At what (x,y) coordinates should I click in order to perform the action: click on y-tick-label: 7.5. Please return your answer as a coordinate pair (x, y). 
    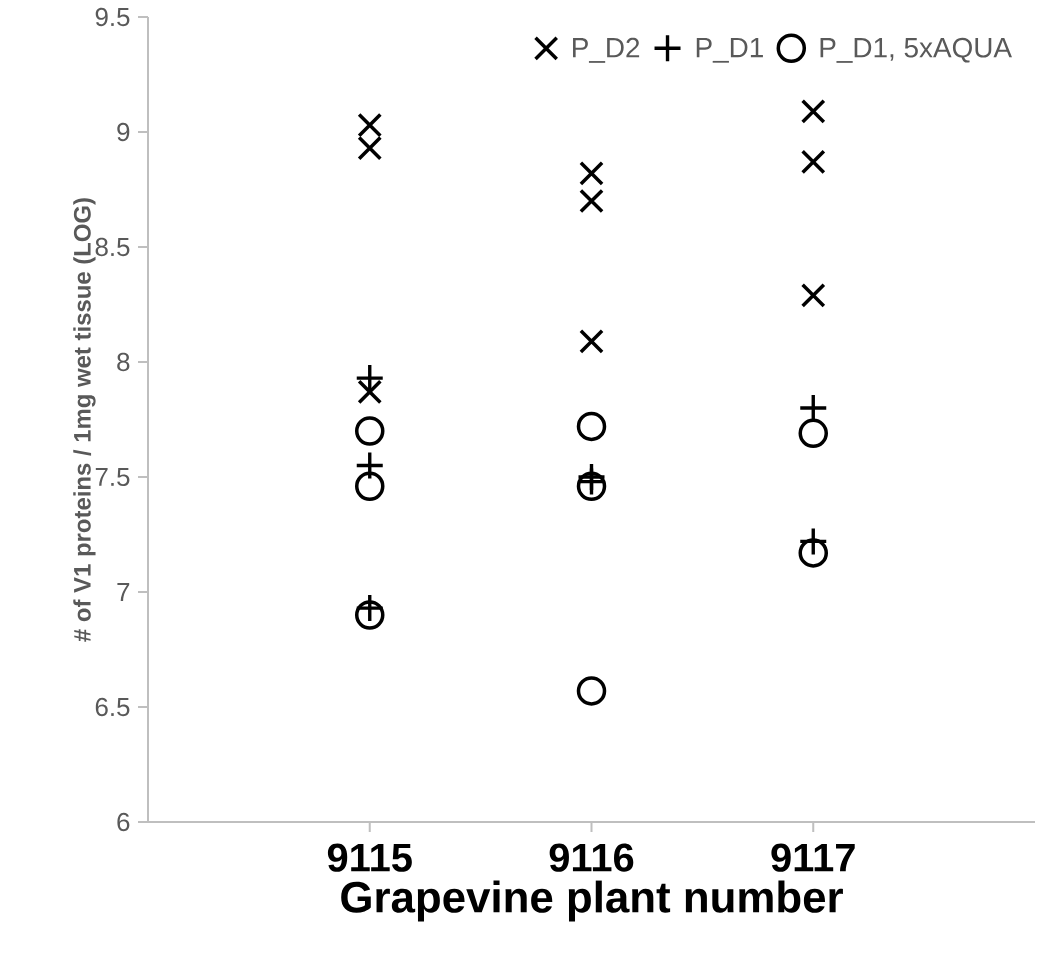
    Looking at the image, I should click on (112, 477).